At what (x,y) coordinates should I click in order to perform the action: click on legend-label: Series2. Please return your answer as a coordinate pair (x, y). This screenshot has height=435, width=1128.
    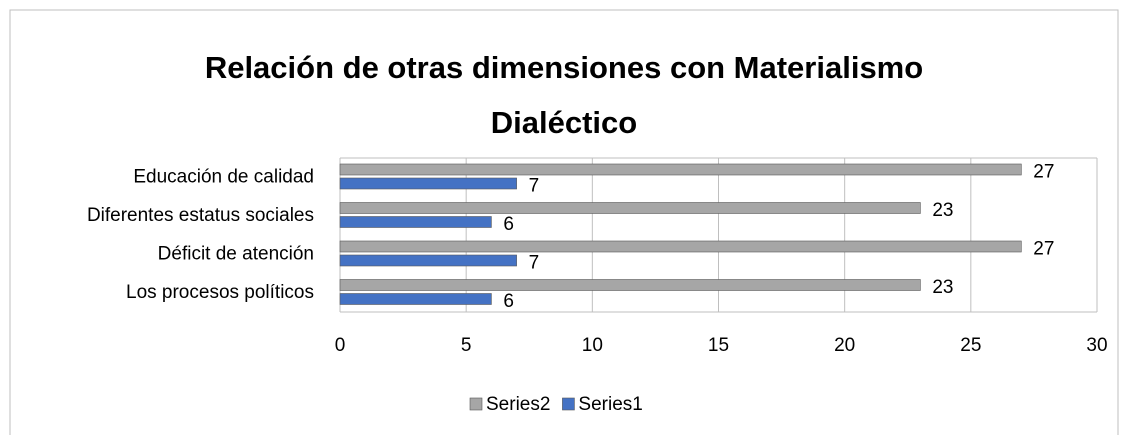
    Looking at the image, I should click on (518, 404).